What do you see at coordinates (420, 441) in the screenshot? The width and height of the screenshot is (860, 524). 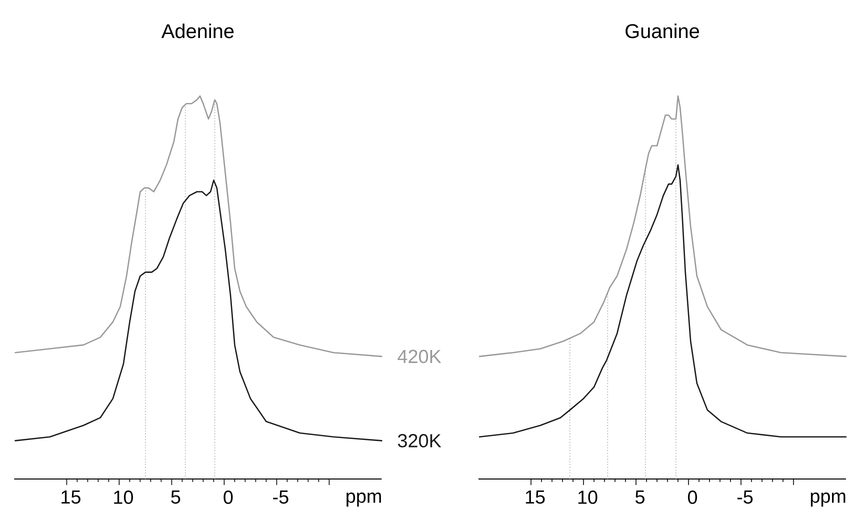 I see `series-label: 320K` at bounding box center [420, 441].